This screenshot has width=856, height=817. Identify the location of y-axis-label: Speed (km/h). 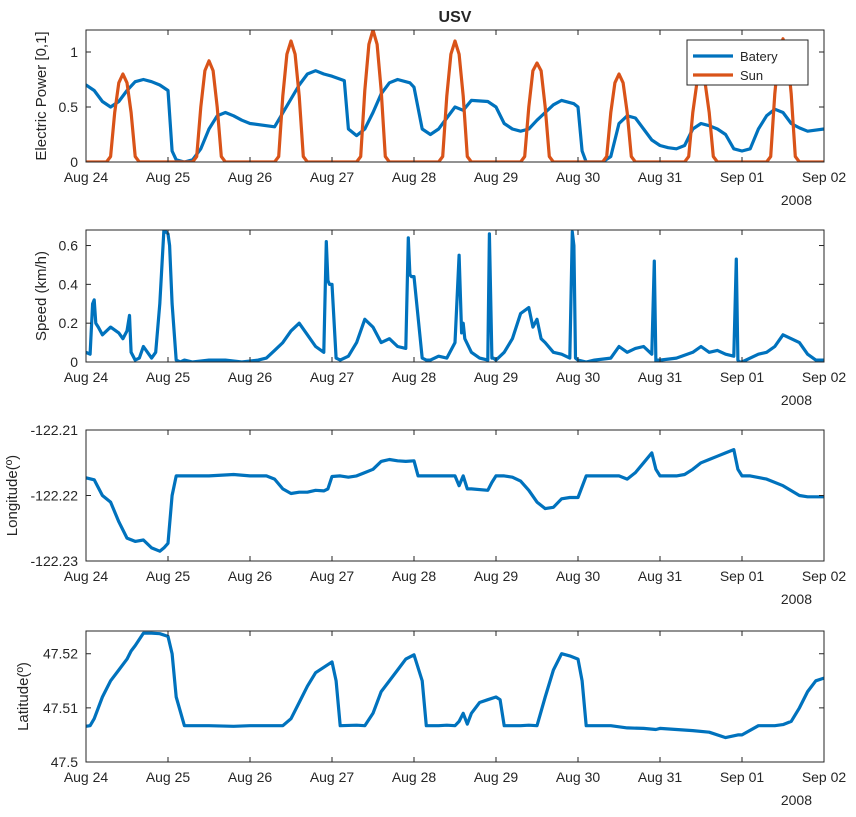
(41, 296).